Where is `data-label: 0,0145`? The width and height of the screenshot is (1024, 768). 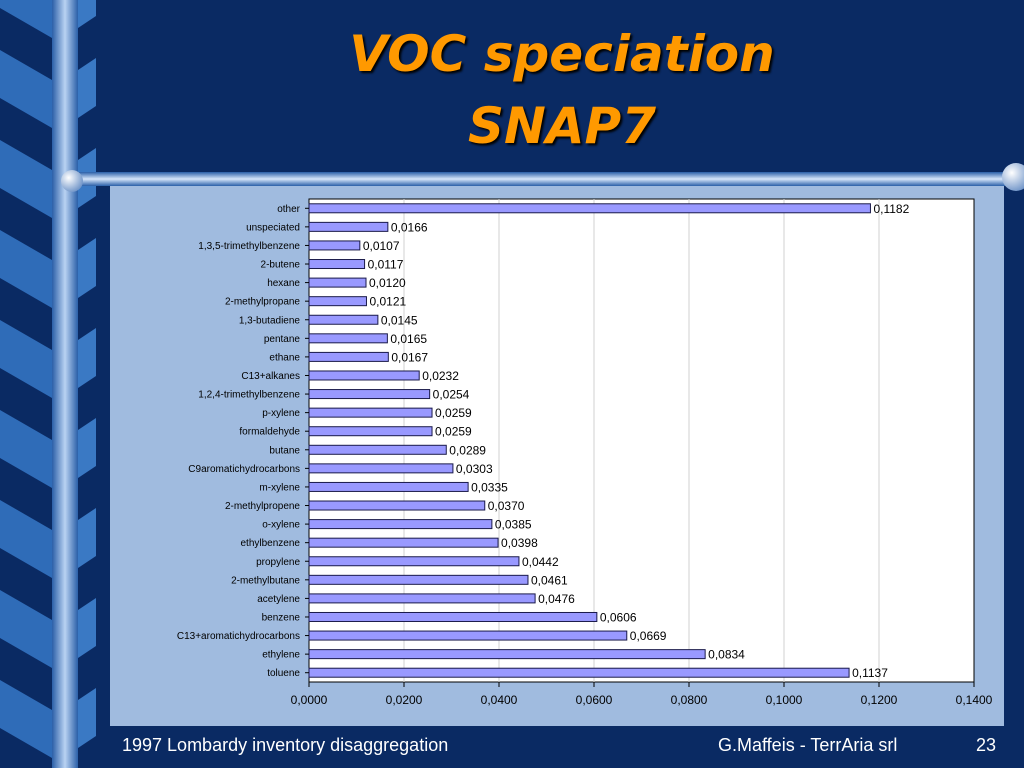 data-label: 0,0145 is located at coordinates (399, 320).